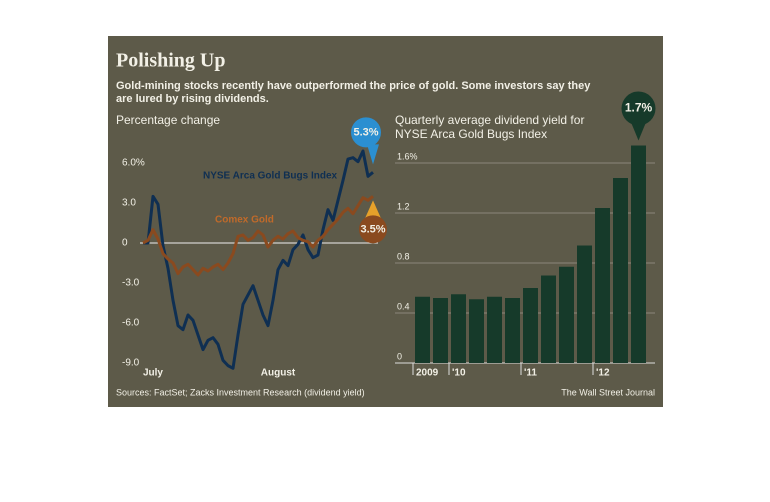 The width and height of the screenshot is (770, 502). What do you see at coordinates (131, 363) in the screenshot?
I see `y-tick-label: -9.0` at bounding box center [131, 363].